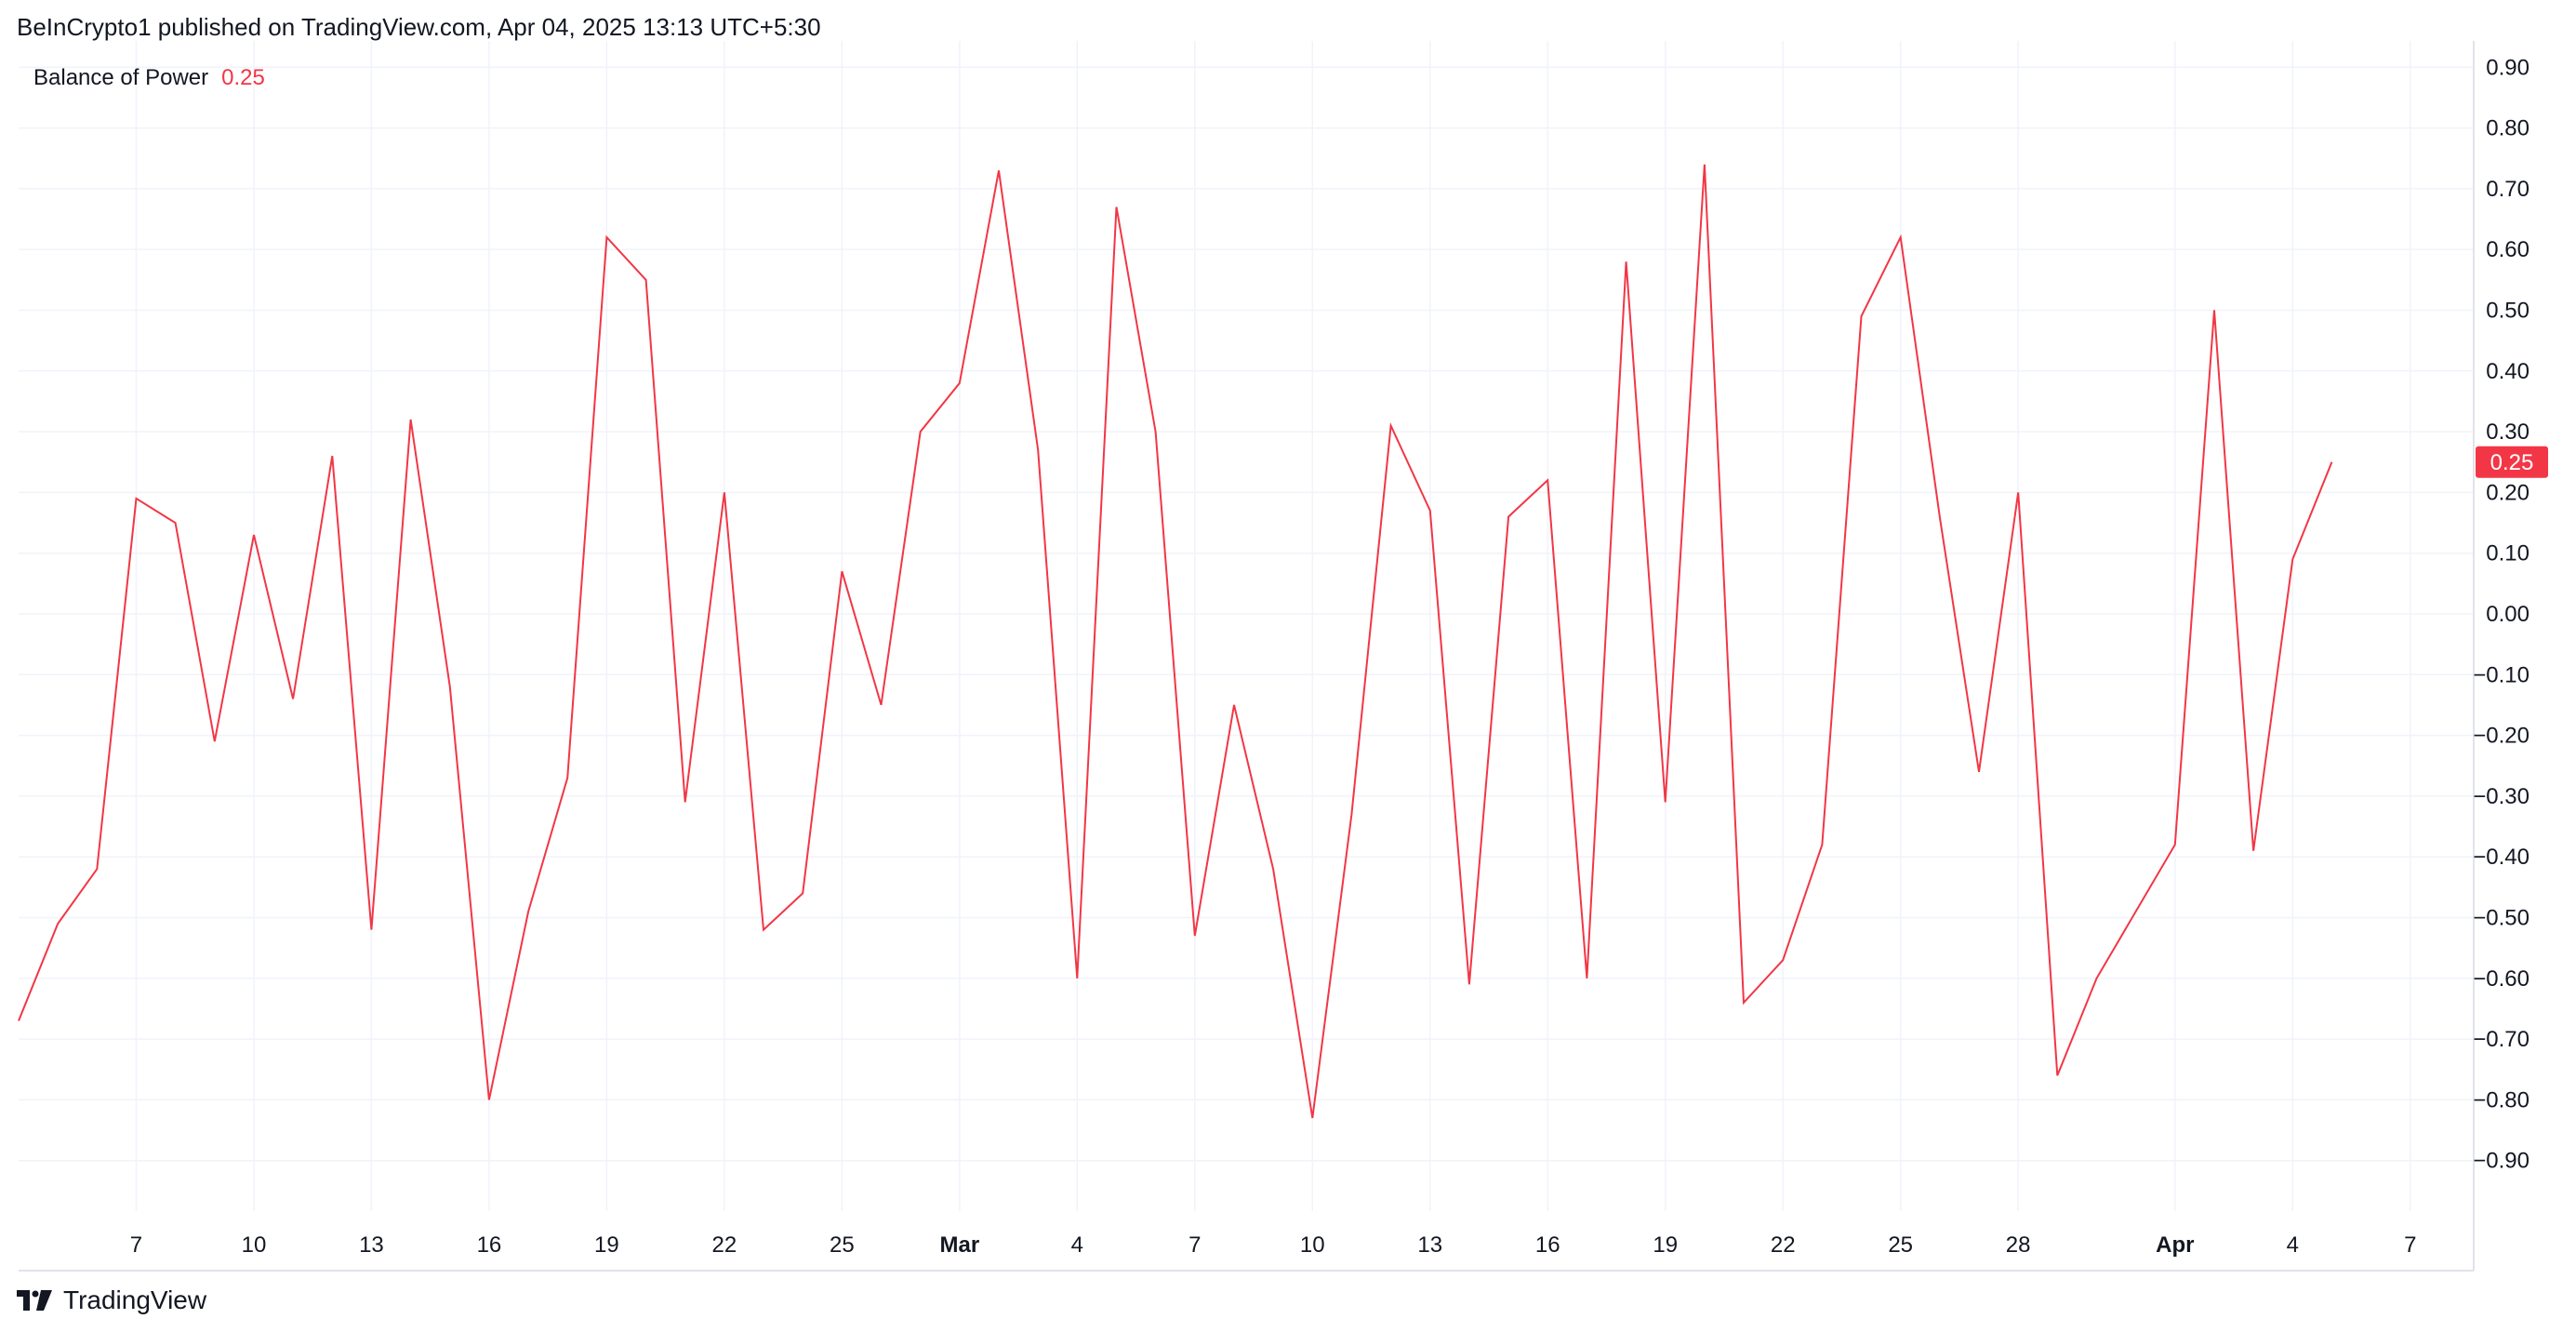 Image resolution: width=2576 pixels, height=1332 pixels. Describe the element at coordinates (2508, 553) in the screenshot. I see `y-tick-label: 0.10` at that location.